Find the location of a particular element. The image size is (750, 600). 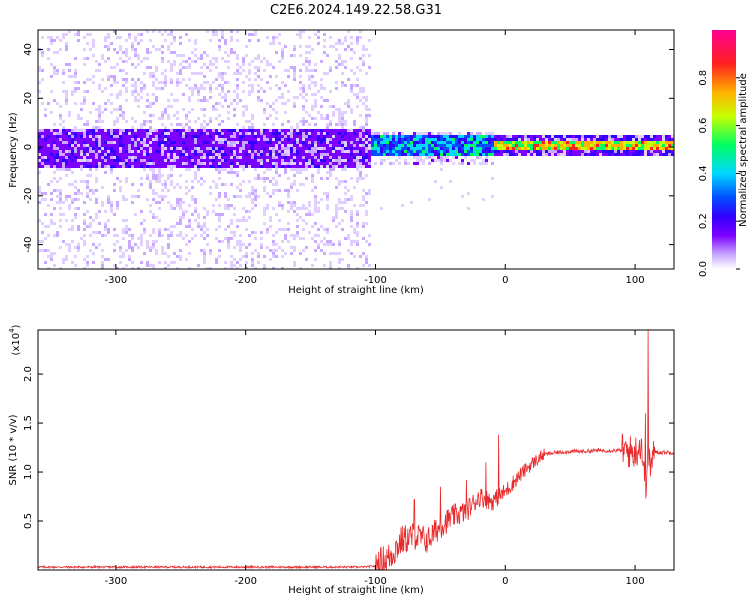

spectrogram-y-tick-label: 20 is located at coordinates (28, 98).